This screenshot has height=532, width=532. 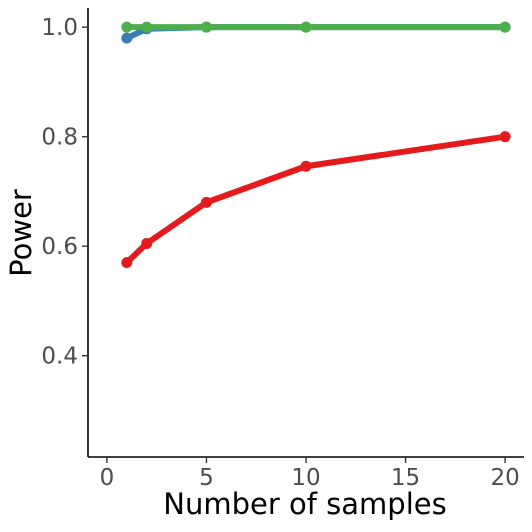 What do you see at coordinates (64, 192) in the screenshot?
I see `y-axis-ticks: 0.4 0.6 0.8 1.0` at bounding box center [64, 192].